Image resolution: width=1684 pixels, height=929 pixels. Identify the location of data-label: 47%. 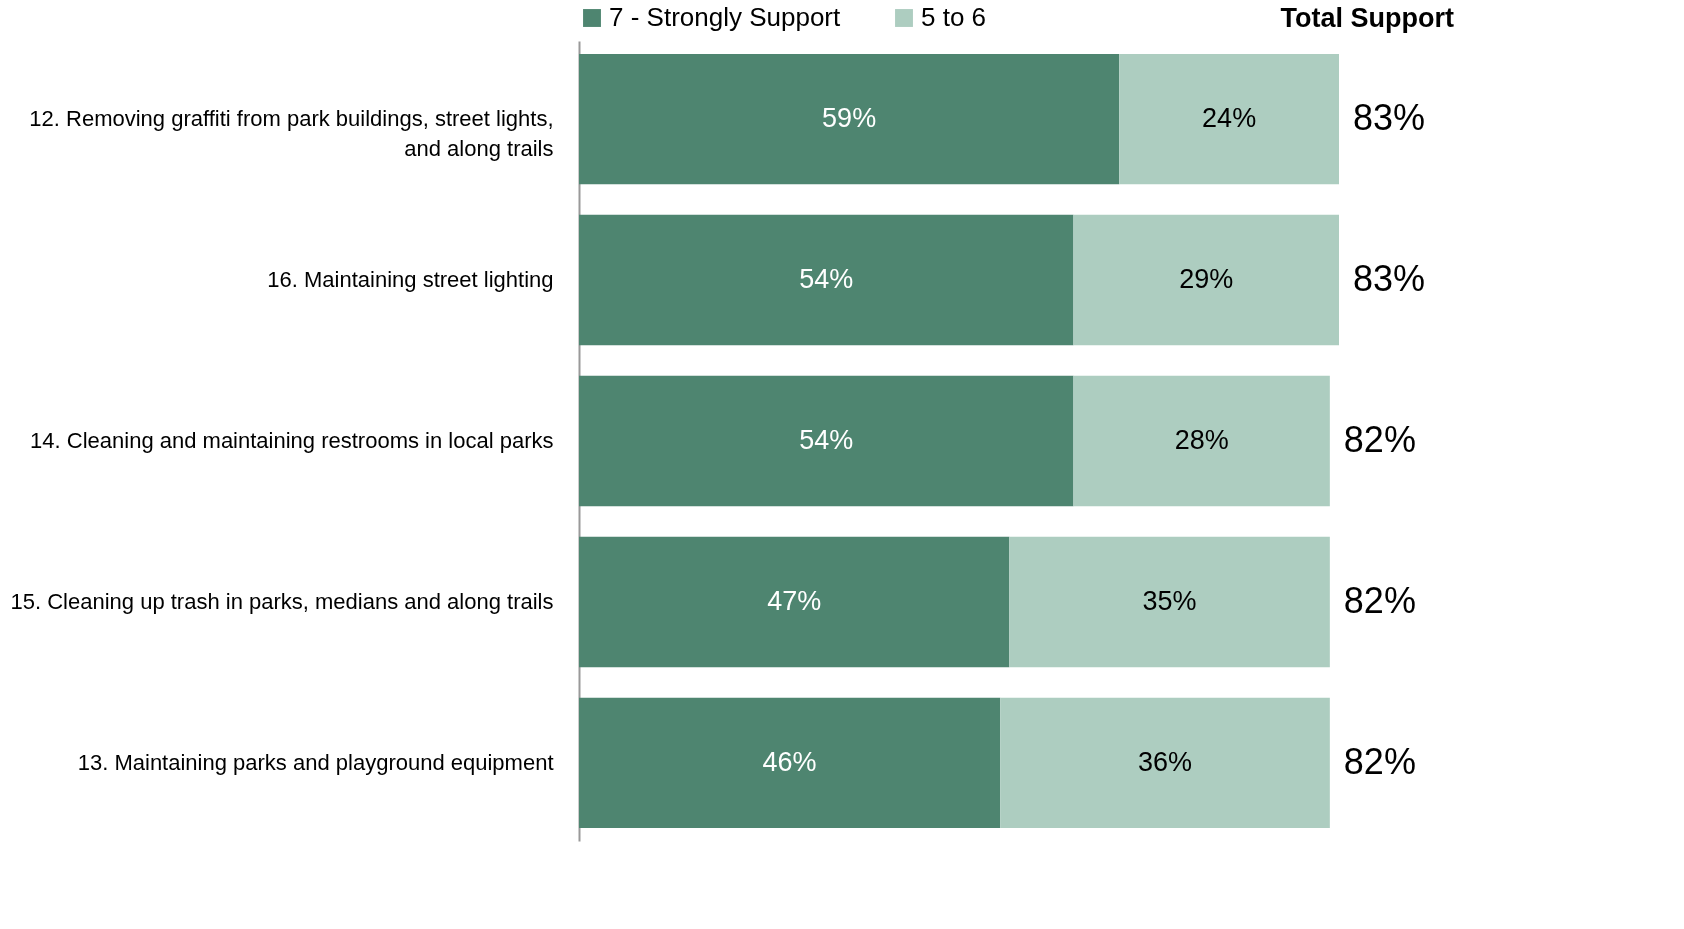
(794, 600).